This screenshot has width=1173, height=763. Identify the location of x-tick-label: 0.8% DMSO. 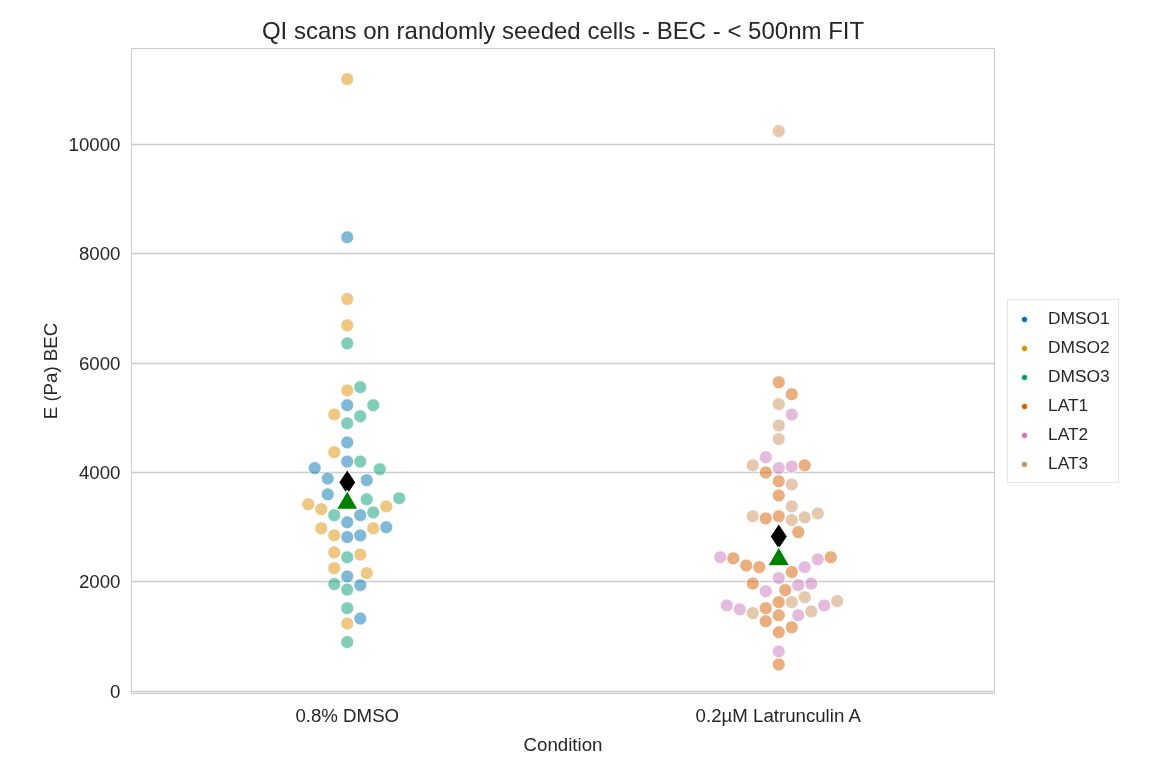
(347, 715).